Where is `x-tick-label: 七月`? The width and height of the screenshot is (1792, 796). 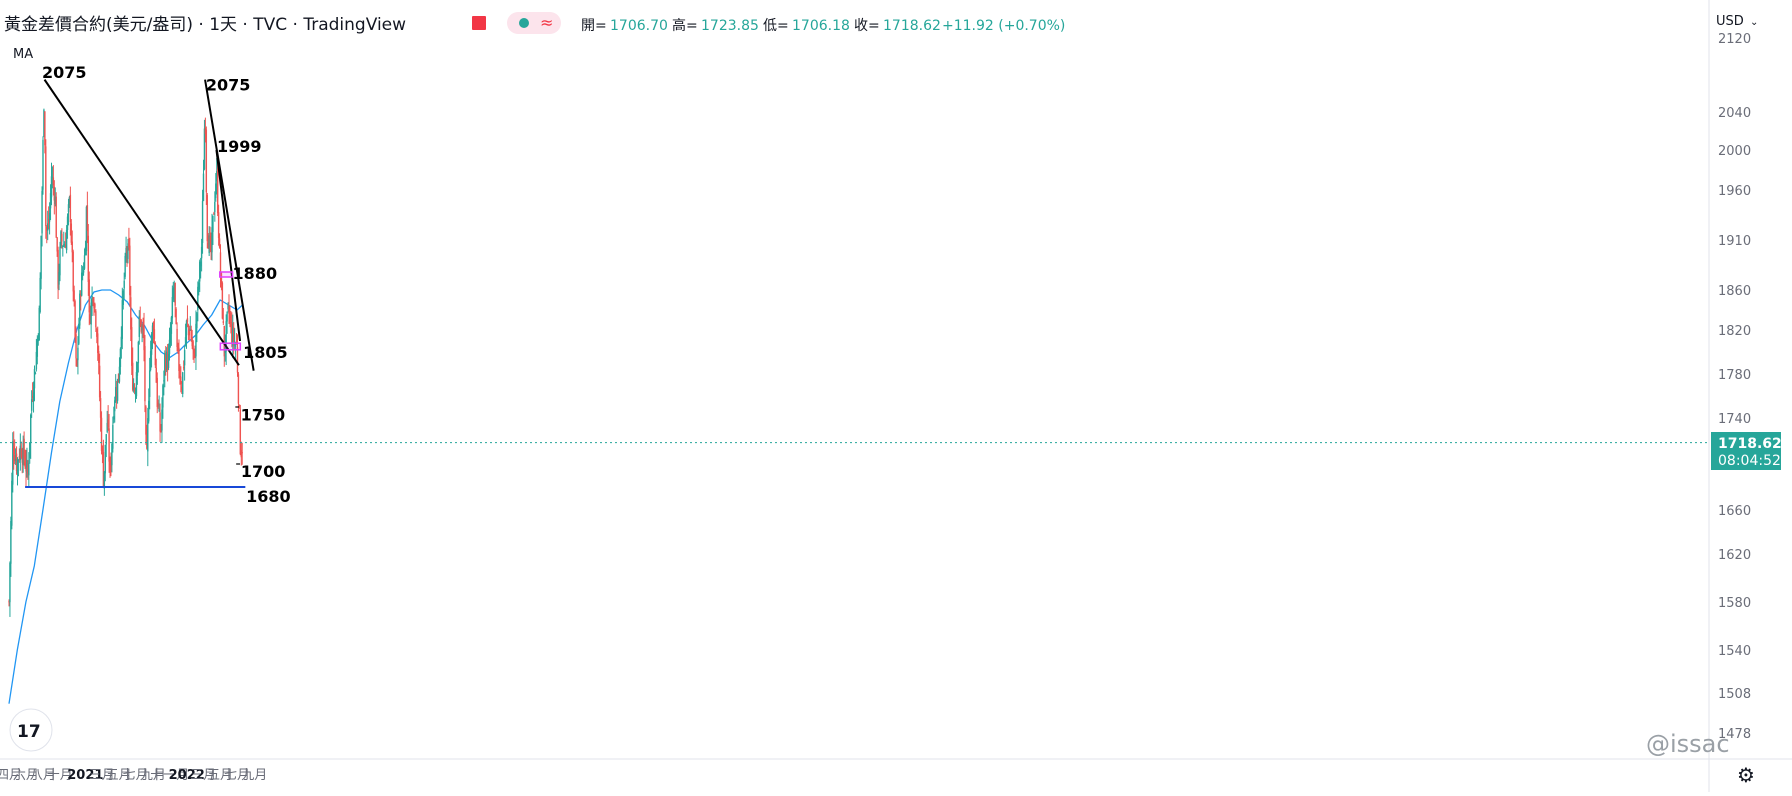 x-tick-label: 七月 is located at coordinates (237, 775).